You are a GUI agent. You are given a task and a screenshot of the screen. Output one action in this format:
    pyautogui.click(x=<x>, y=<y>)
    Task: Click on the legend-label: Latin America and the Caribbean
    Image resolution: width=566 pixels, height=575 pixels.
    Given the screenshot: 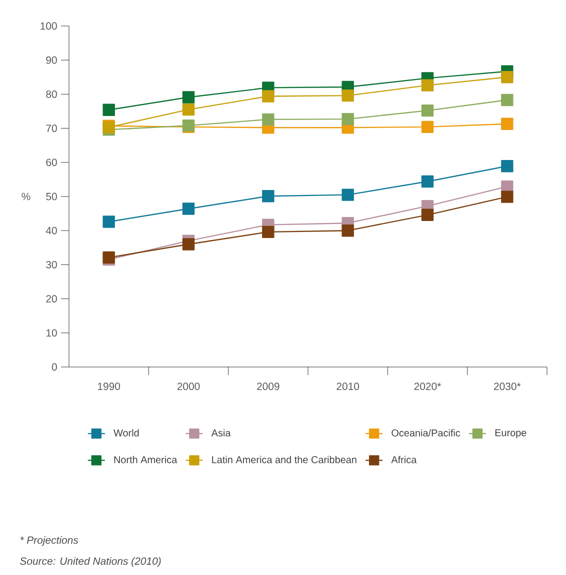 What is the action you would take?
    pyautogui.click(x=284, y=460)
    